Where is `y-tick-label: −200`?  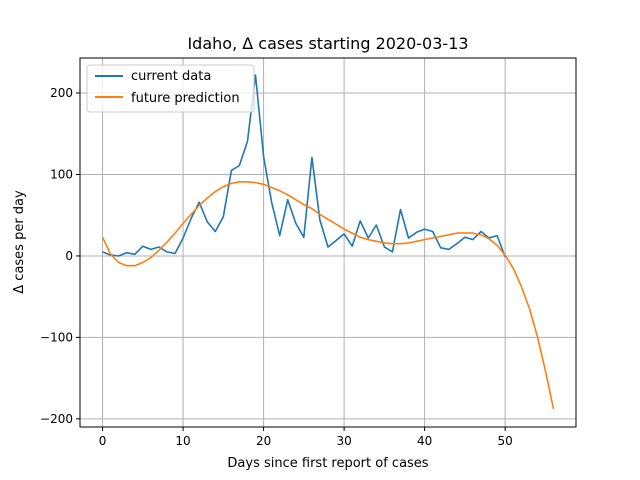 y-tick-label: −200 is located at coordinates (56, 419).